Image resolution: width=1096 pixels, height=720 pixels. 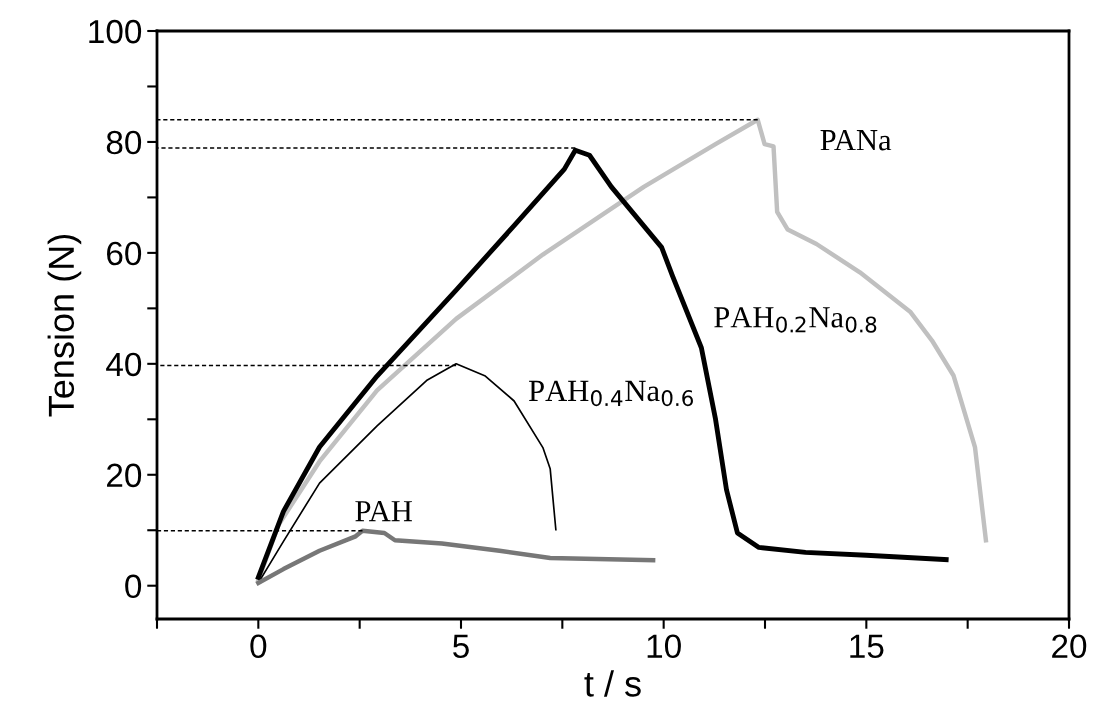 What do you see at coordinates (612, 683) in the screenshot?
I see `x-axis-title: t / s` at bounding box center [612, 683].